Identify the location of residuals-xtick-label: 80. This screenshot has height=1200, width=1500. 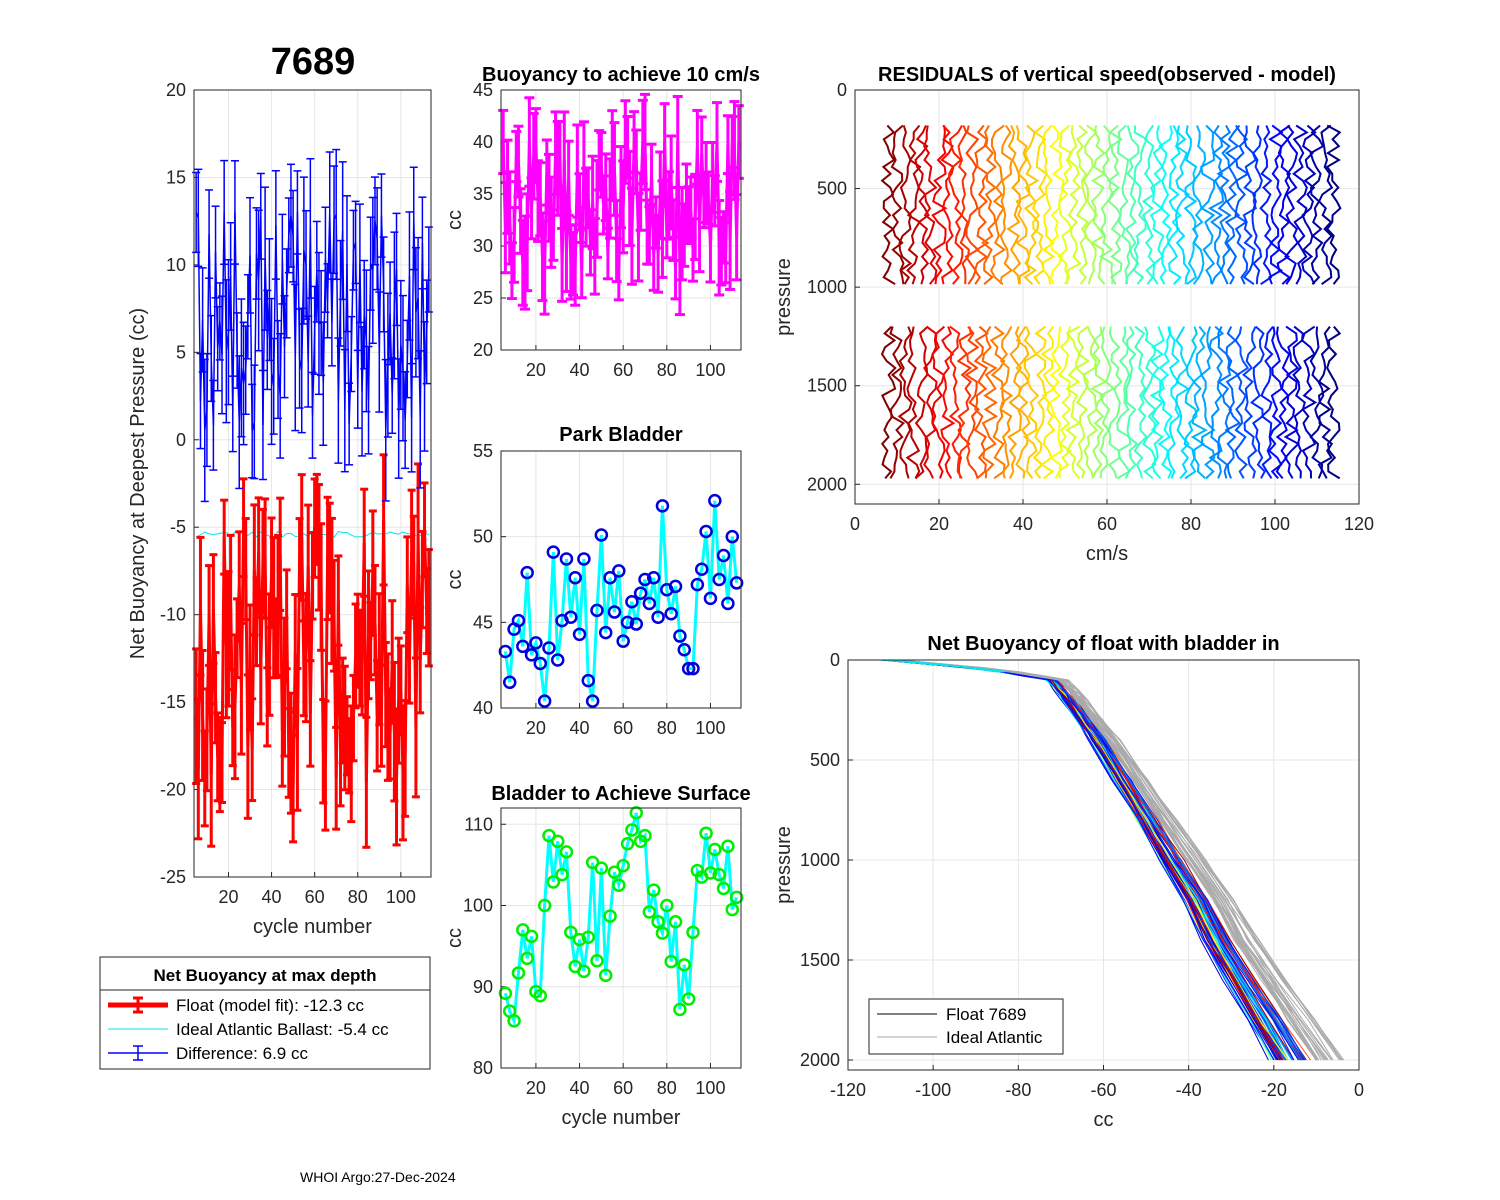
(1191, 524).